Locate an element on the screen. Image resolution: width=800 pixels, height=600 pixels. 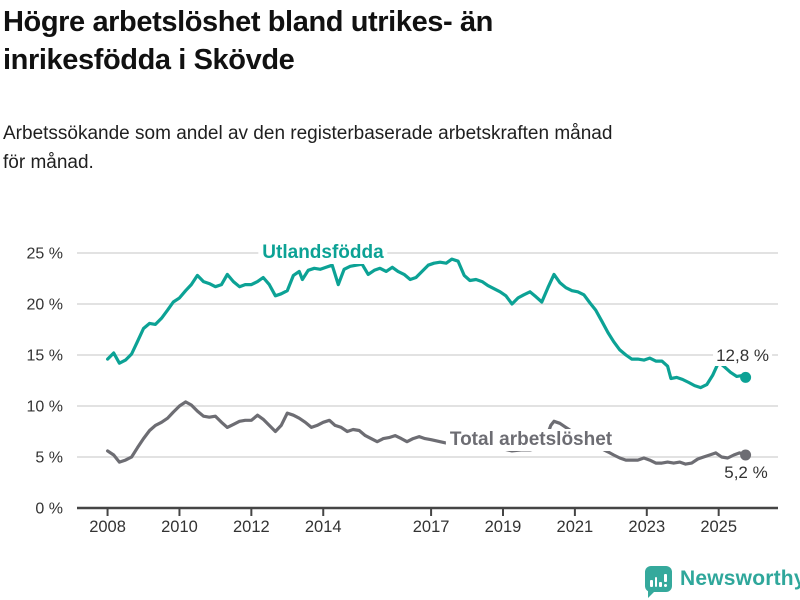
end-value-label-total: 5,2 % is located at coordinates (746, 473).